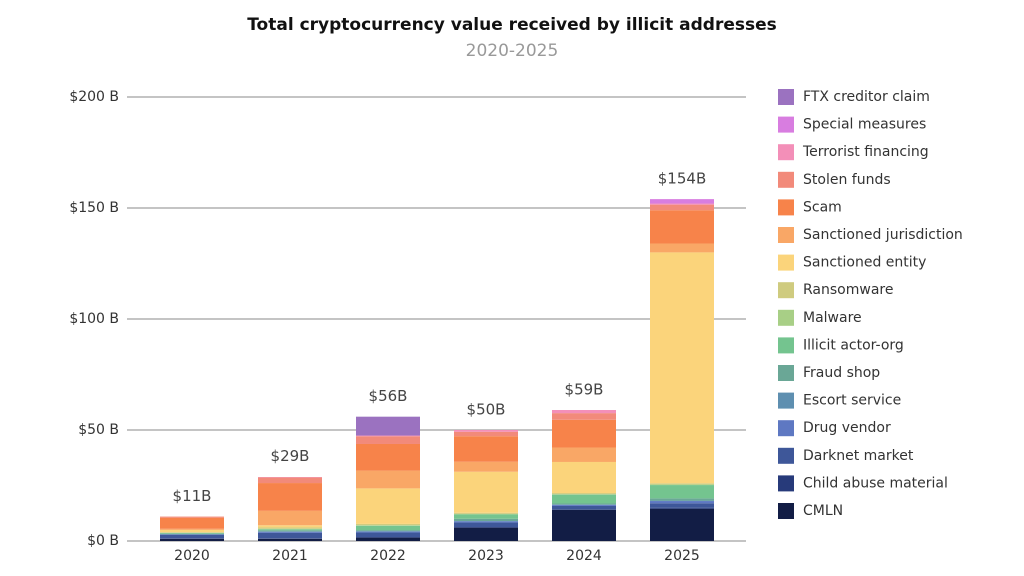  What do you see at coordinates (388, 556) in the screenshot?
I see `x-tick-label: 2022` at bounding box center [388, 556].